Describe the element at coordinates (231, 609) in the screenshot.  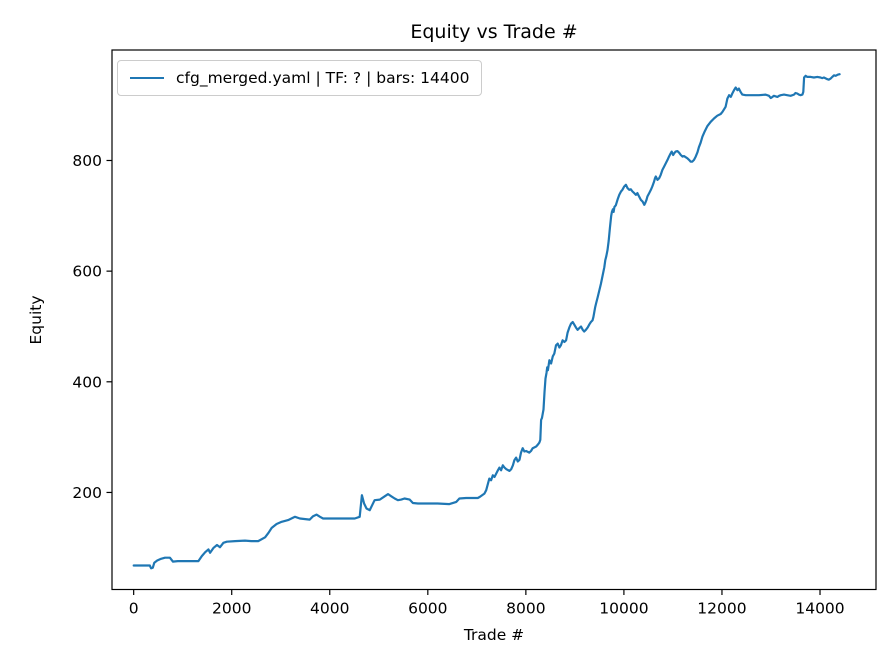
I see `x-tick-label: 2000` at that location.